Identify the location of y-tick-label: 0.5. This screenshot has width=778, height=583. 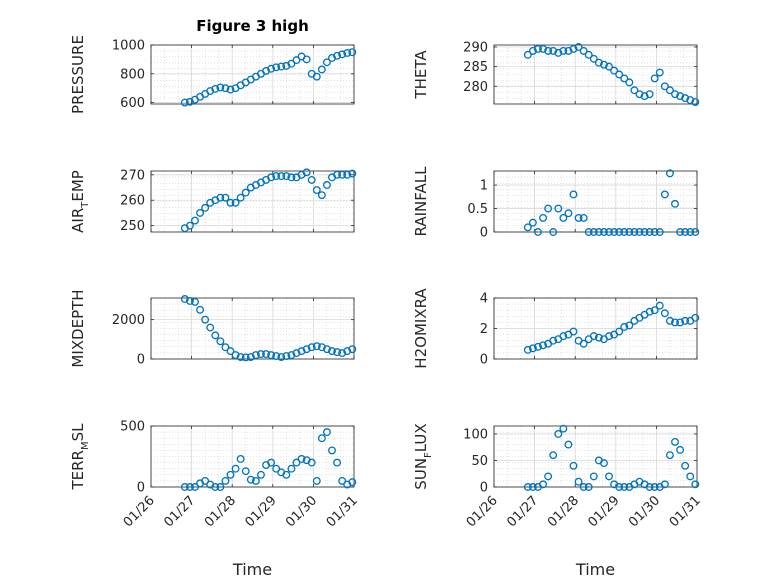
(477, 209).